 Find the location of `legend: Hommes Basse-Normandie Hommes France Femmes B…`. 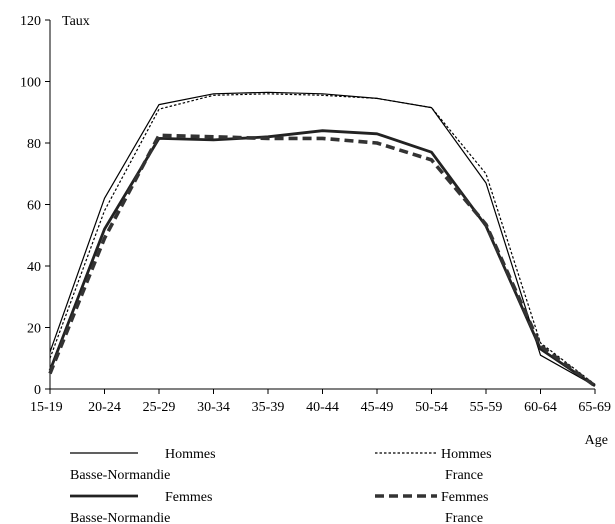

legend: Hommes Basse-Normandie Hommes France Femmes B… is located at coordinates (281, 485).